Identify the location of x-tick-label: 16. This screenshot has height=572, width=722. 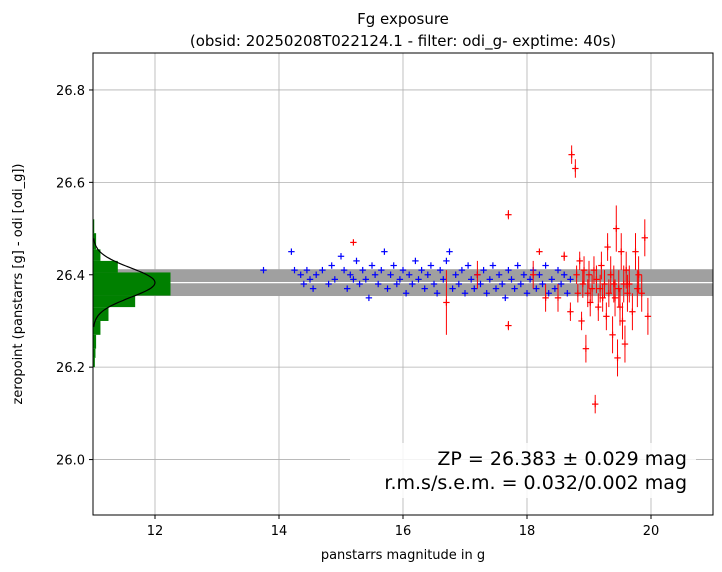
(403, 531).